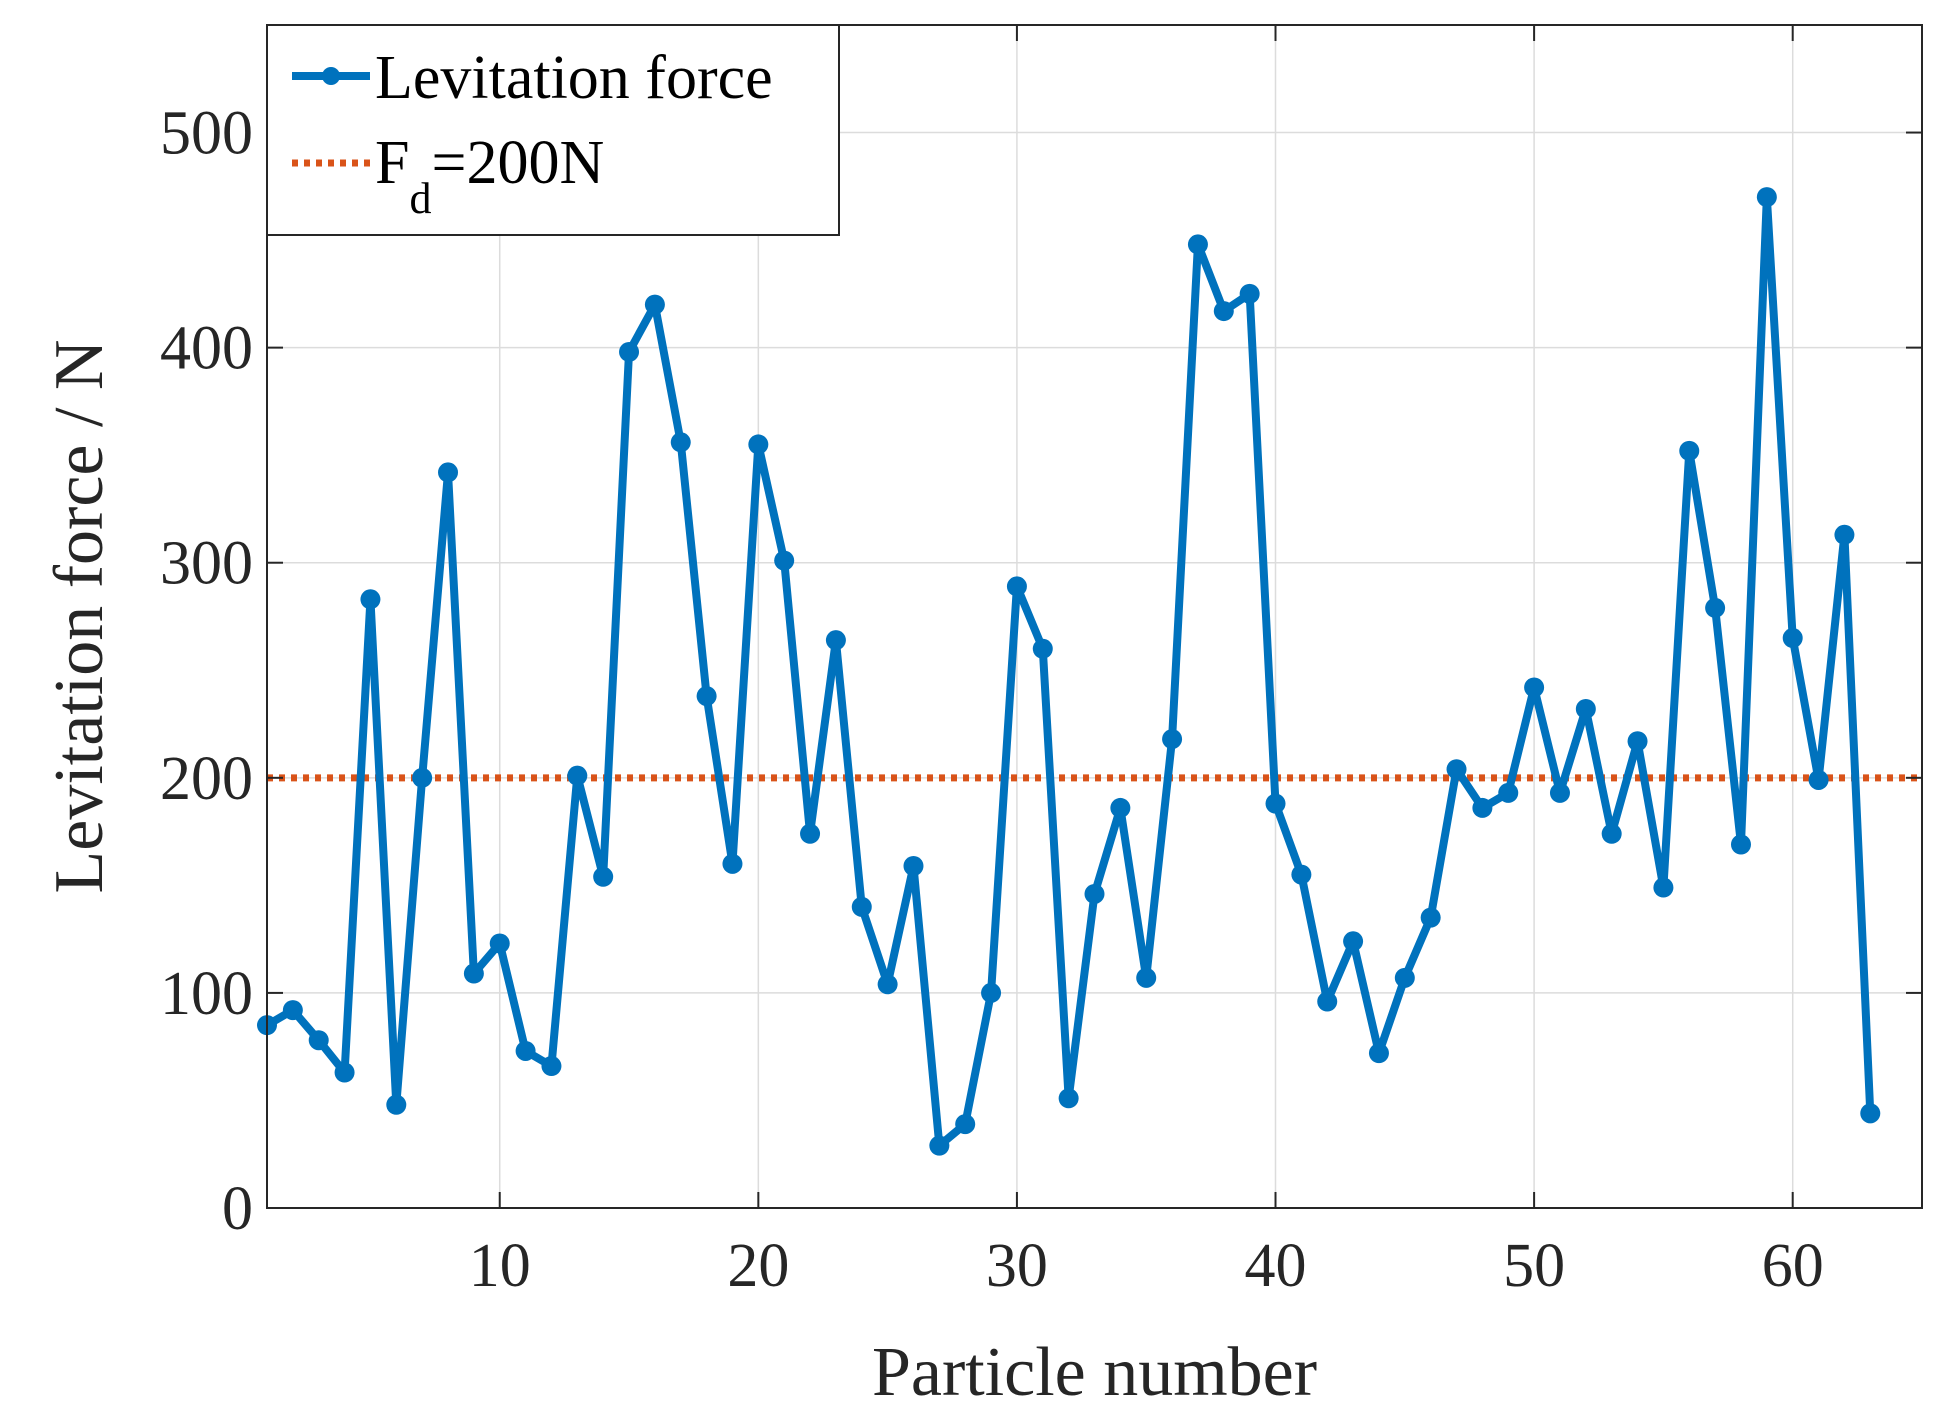 This screenshot has width=1955, height=1423. Describe the element at coordinates (206, 134) in the screenshot. I see `y-tick-label: 500` at that location.